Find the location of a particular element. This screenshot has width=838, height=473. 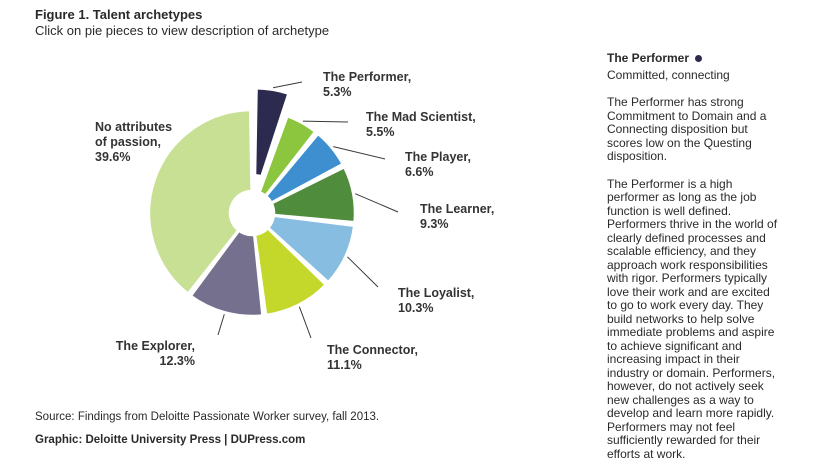

slice-value-label: 12.3% is located at coordinates (177, 361).